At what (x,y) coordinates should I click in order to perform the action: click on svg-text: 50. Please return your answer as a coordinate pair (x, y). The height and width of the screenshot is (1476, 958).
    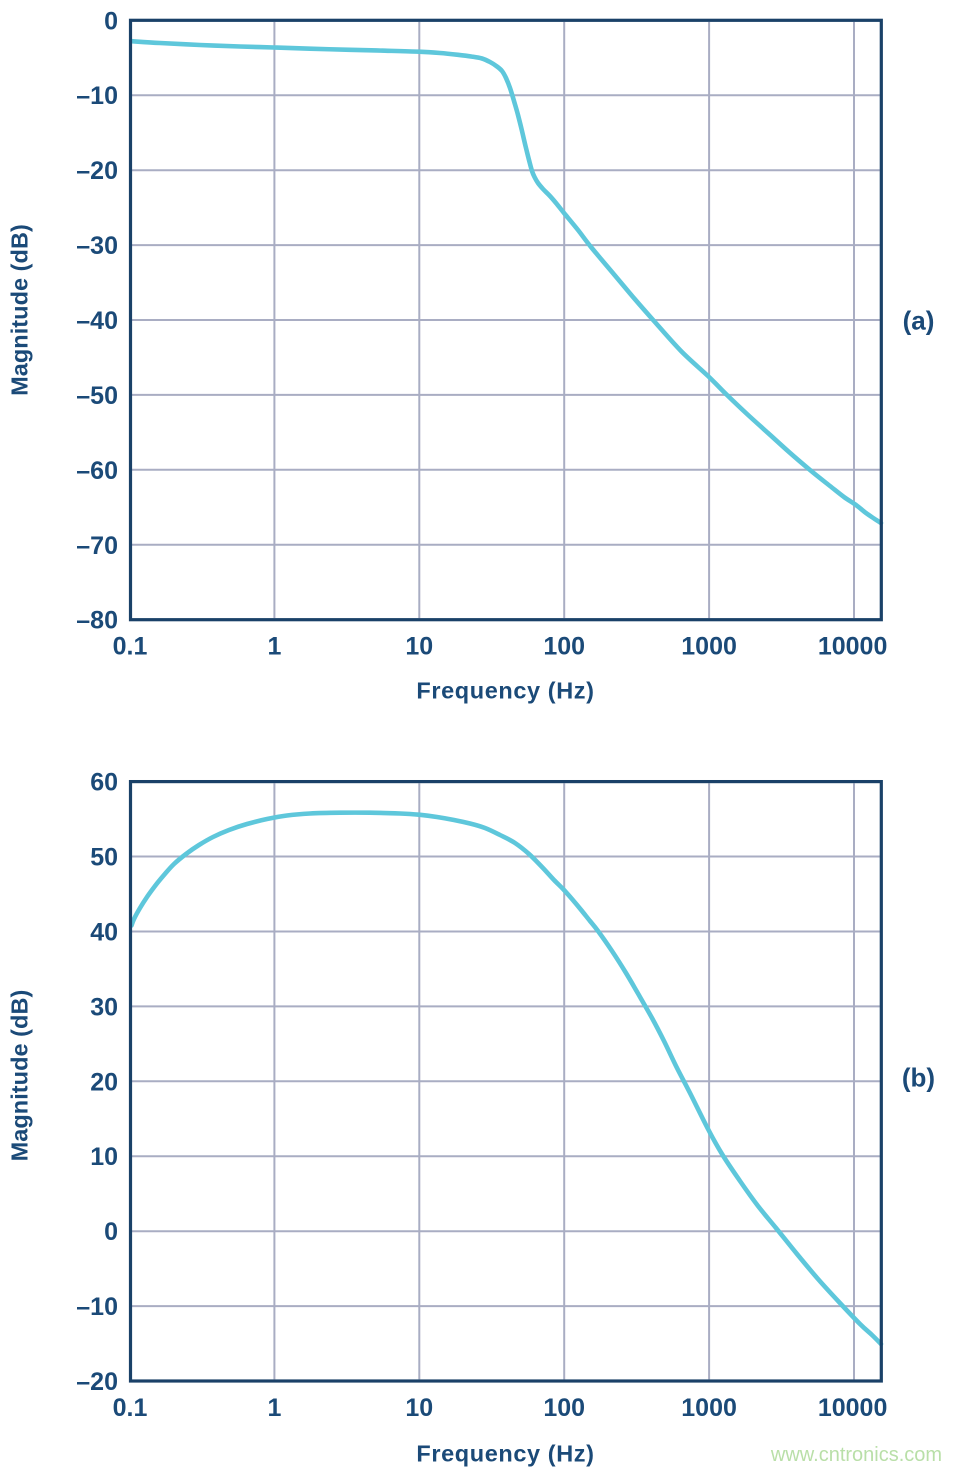
    Looking at the image, I should click on (104, 858).